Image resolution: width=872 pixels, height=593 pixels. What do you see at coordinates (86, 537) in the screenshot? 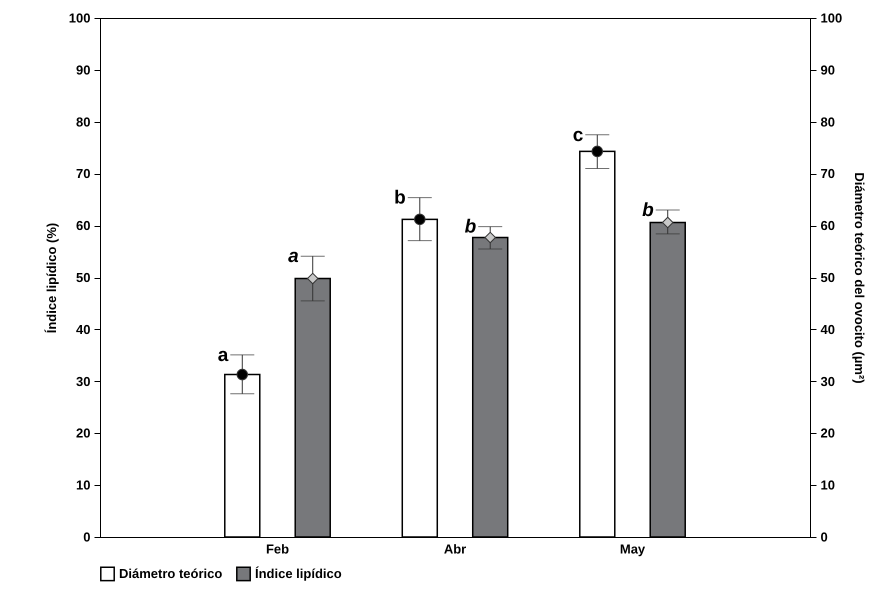
I see `y-tick-label: 0` at bounding box center [86, 537].